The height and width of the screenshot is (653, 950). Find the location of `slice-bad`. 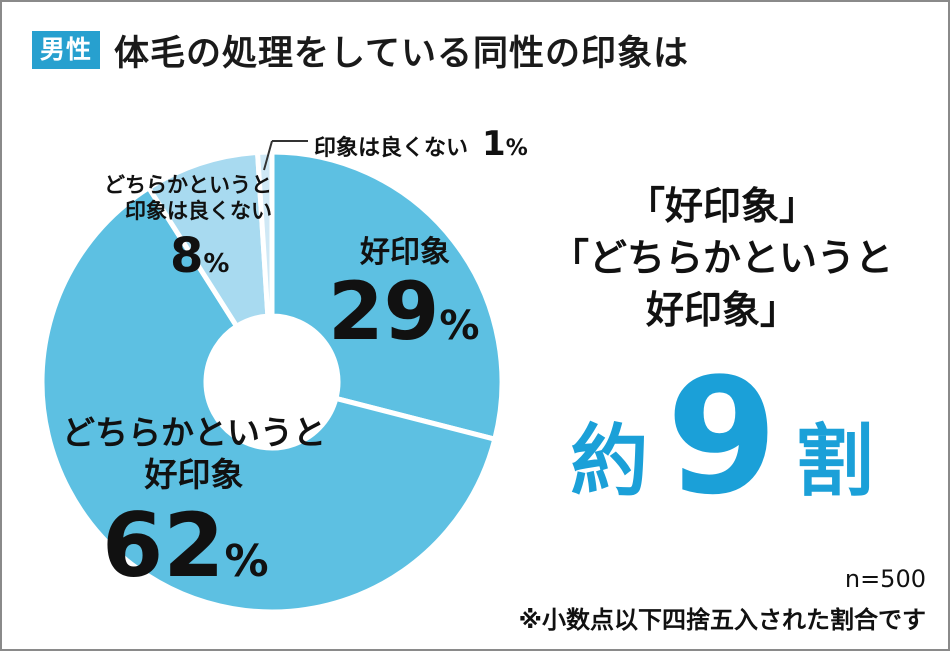

slice-bad is located at coordinates (264, 234).